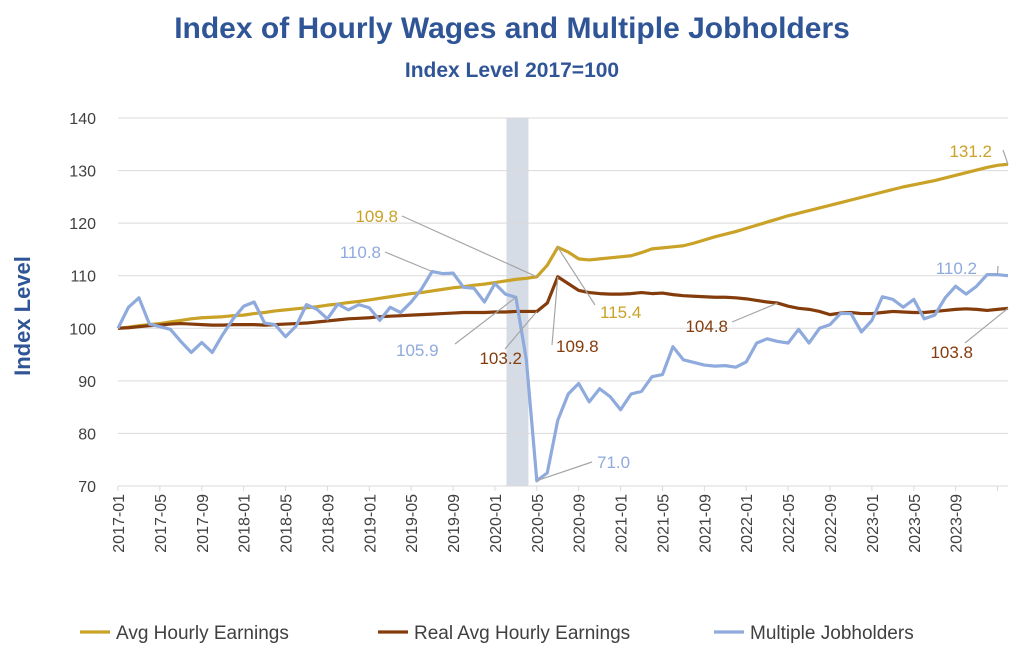 The width and height of the screenshot is (1021, 657). Describe the element at coordinates (454, 523) in the screenshot. I see `x-tick-label: 2019-09` at that location.